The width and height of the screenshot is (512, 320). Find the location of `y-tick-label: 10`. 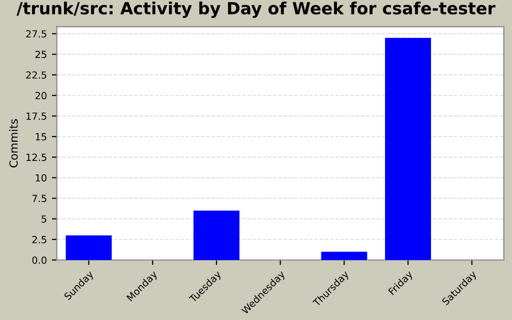

y-tick-label: 10 is located at coordinates (41, 178).